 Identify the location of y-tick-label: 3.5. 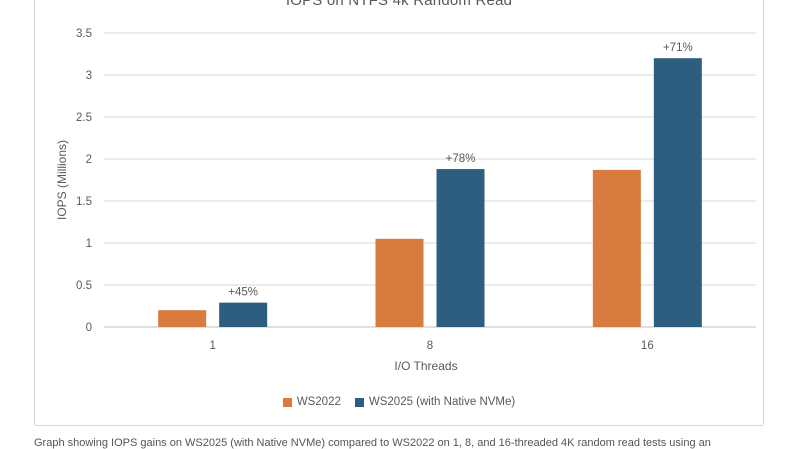
(84, 34).